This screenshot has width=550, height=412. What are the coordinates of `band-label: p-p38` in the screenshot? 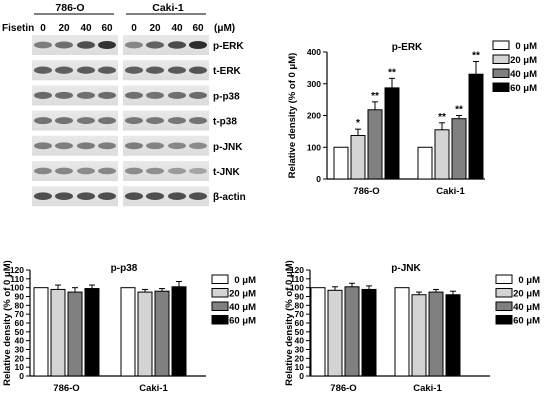 It's located at (226, 96).